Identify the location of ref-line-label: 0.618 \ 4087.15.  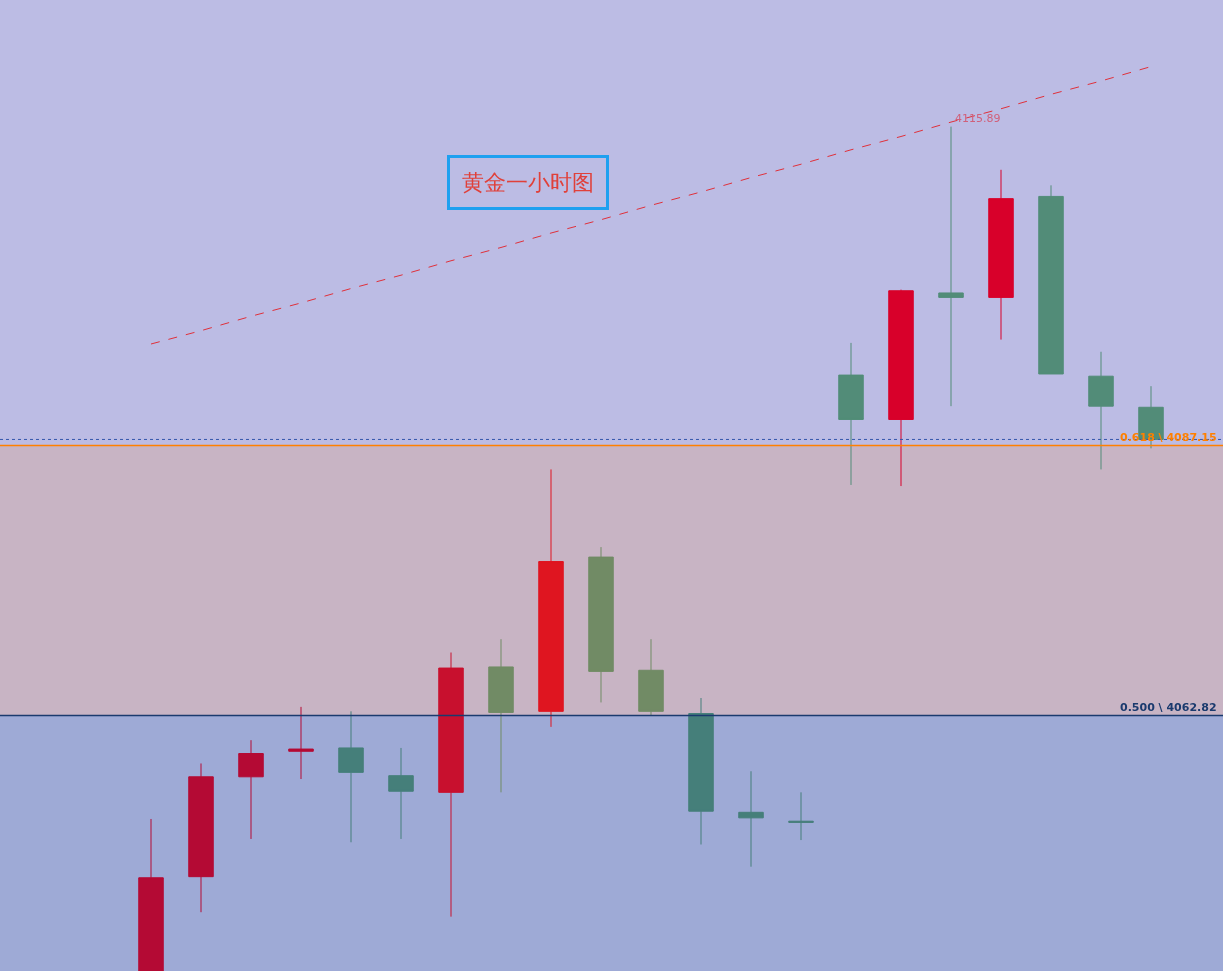
(1168, 437).